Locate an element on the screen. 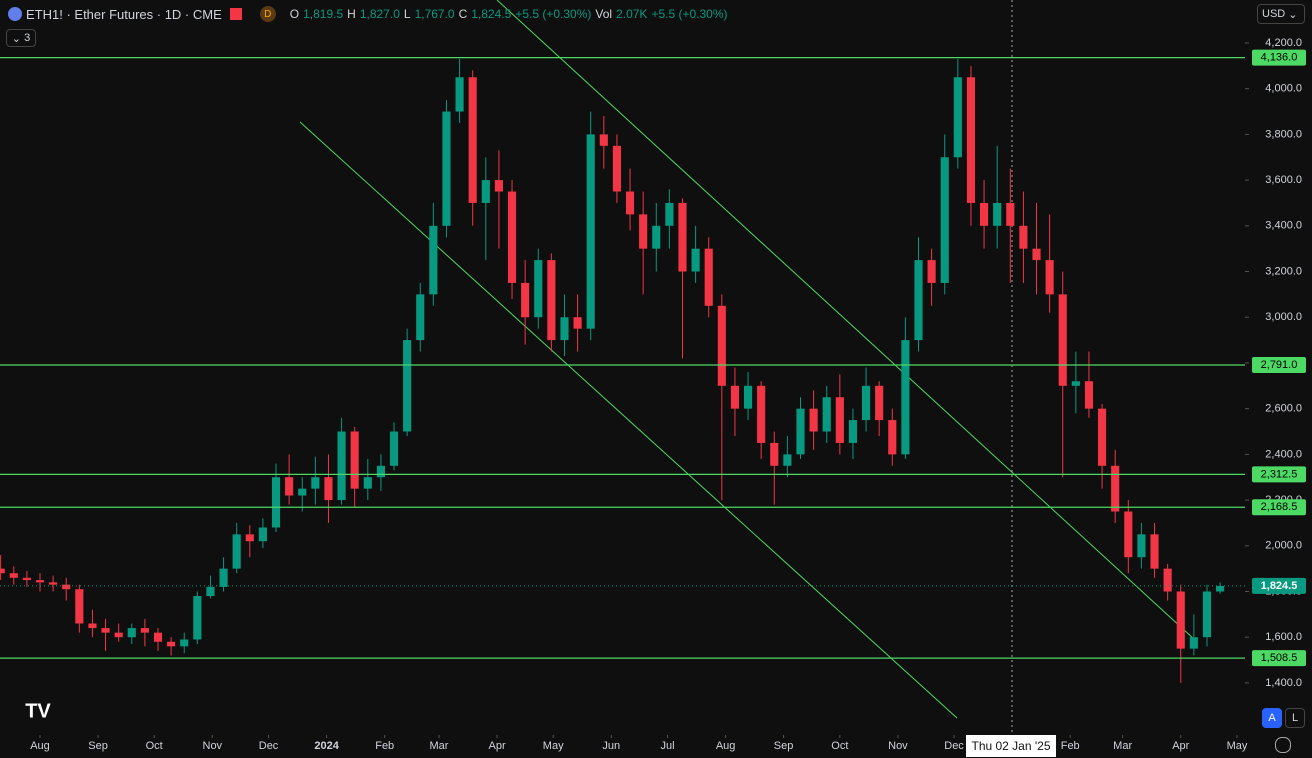  y-tick-label: 2,400.0 is located at coordinates (1283, 454).